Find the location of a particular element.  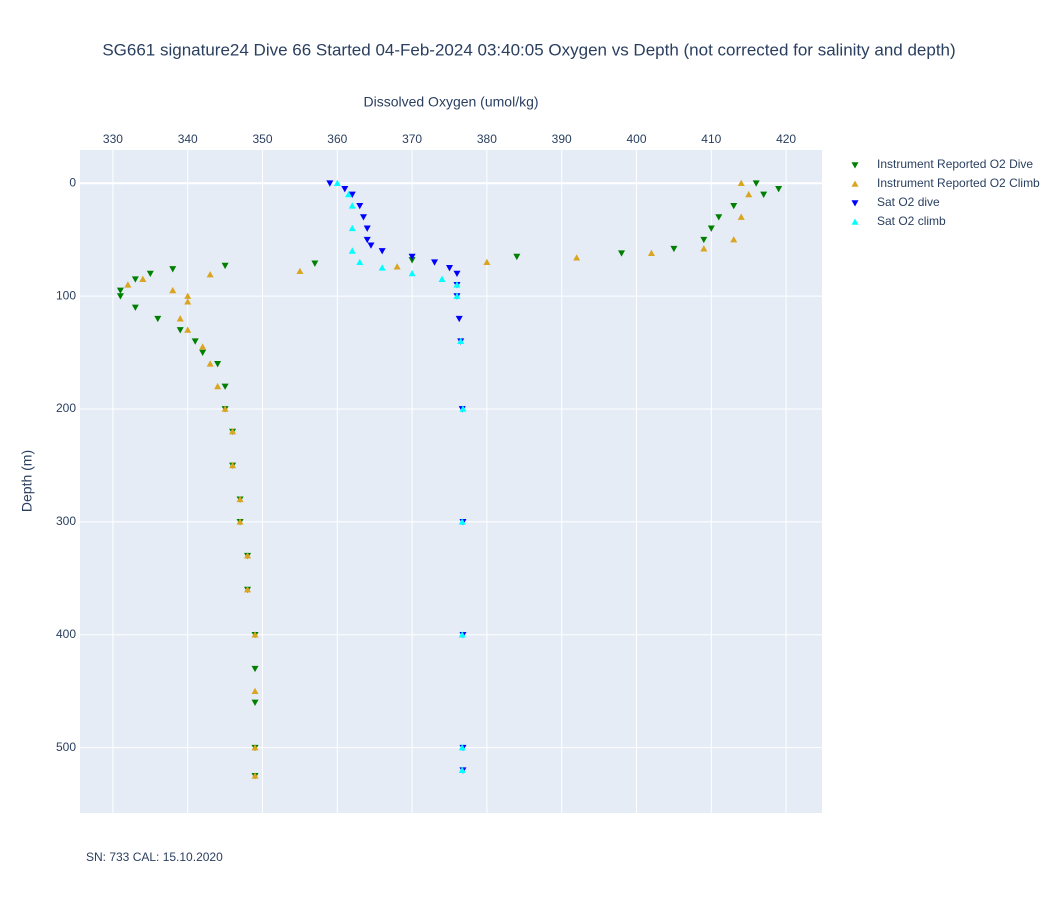

x-tick-label: 410 is located at coordinates (711, 139).